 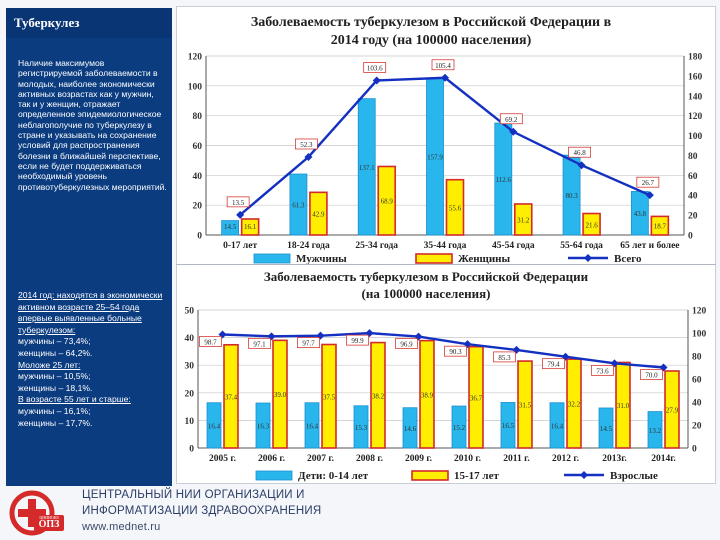 I want to click on line-label: 70.0, so click(x=651, y=376).